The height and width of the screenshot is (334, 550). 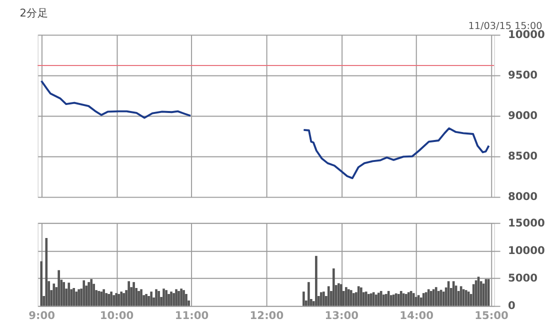 What do you see at coordinates (523, 156) in the screenshot?
I see `y-tick-label: 8500` at bounding box center [523, 156].